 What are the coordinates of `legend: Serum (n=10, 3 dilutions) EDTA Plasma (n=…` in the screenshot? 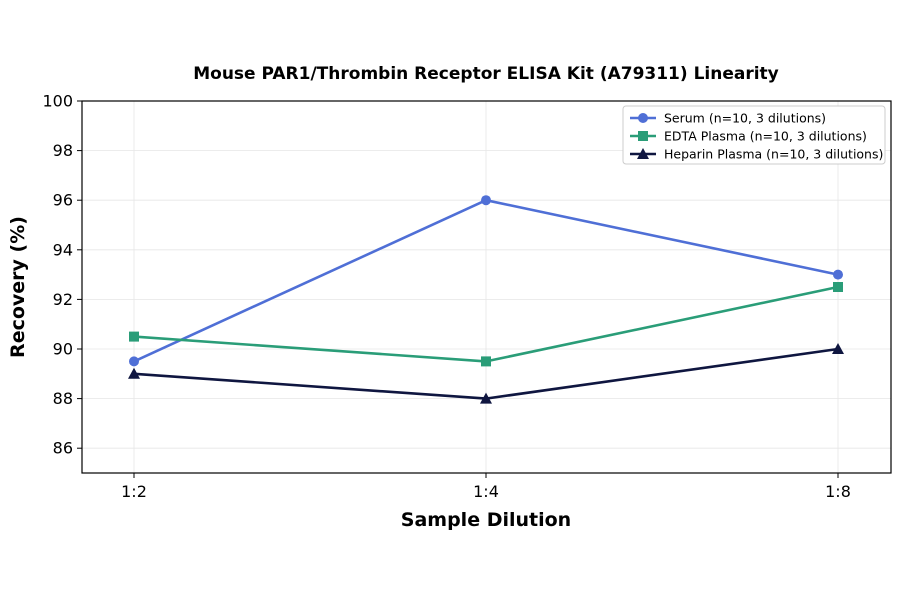 It's located at (754, 135).